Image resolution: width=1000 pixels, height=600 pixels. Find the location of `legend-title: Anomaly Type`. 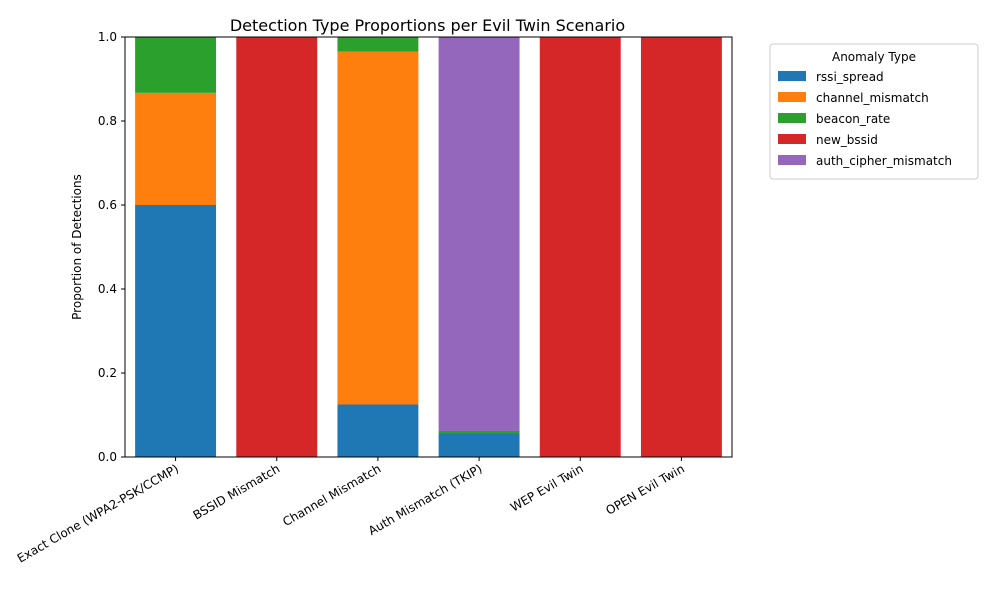

legend-title: Anomaly Type is located at coordinates (874, 57).